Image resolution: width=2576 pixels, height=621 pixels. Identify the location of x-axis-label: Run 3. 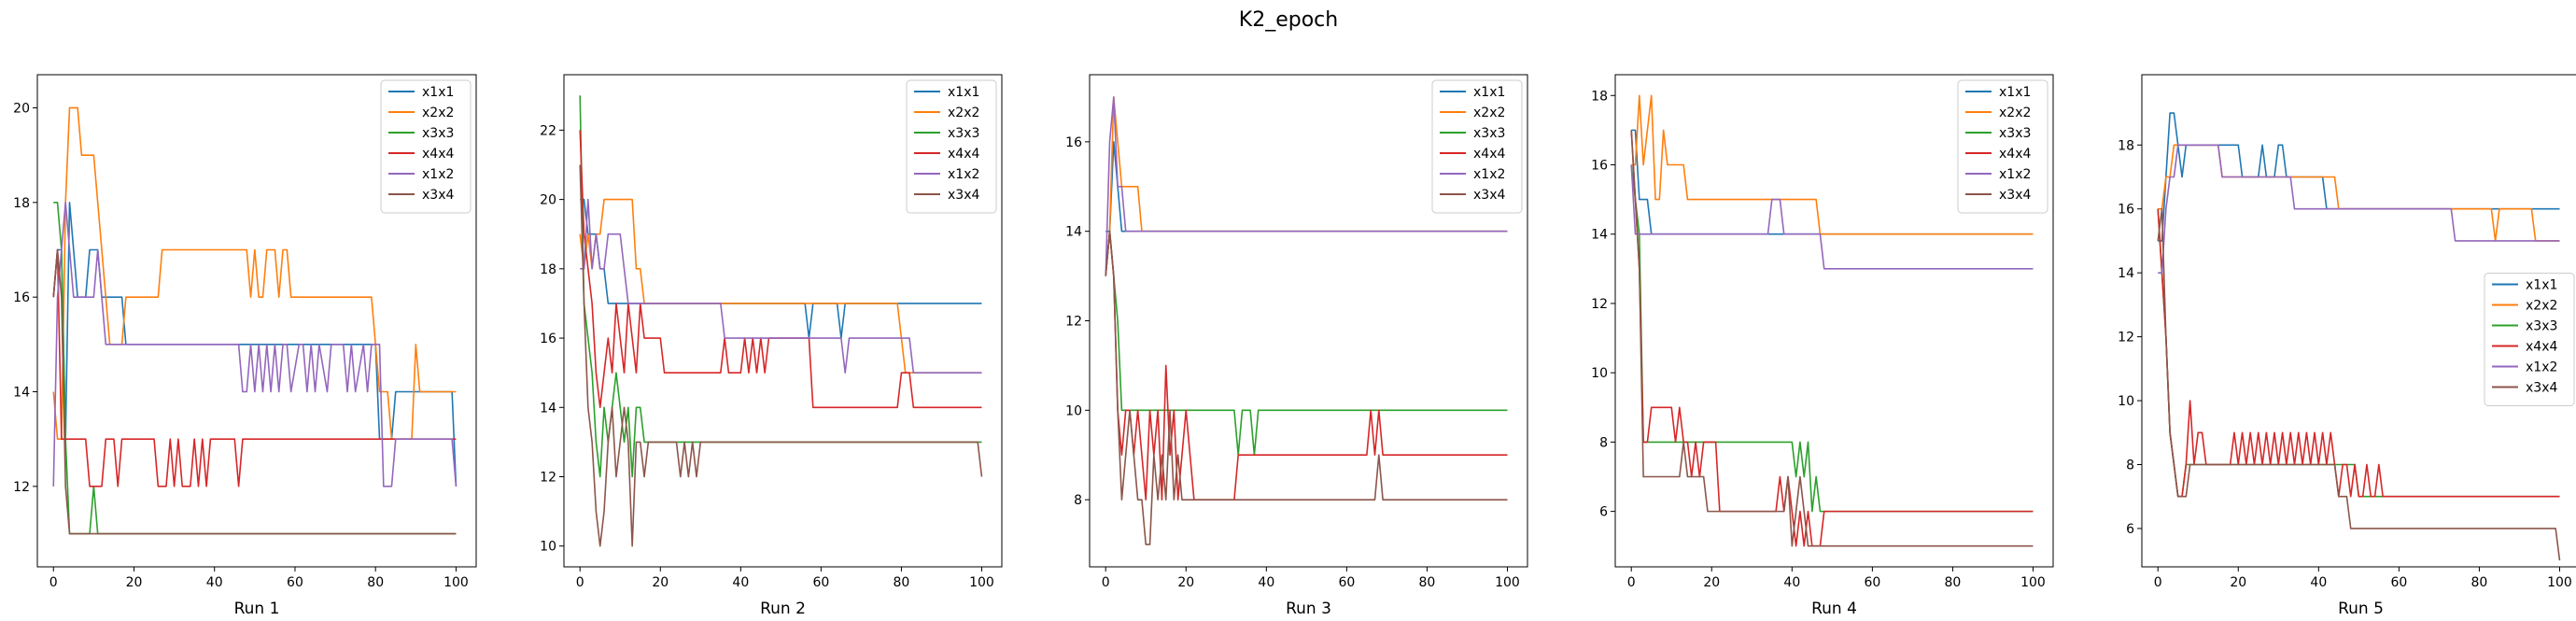
(1308, 609).